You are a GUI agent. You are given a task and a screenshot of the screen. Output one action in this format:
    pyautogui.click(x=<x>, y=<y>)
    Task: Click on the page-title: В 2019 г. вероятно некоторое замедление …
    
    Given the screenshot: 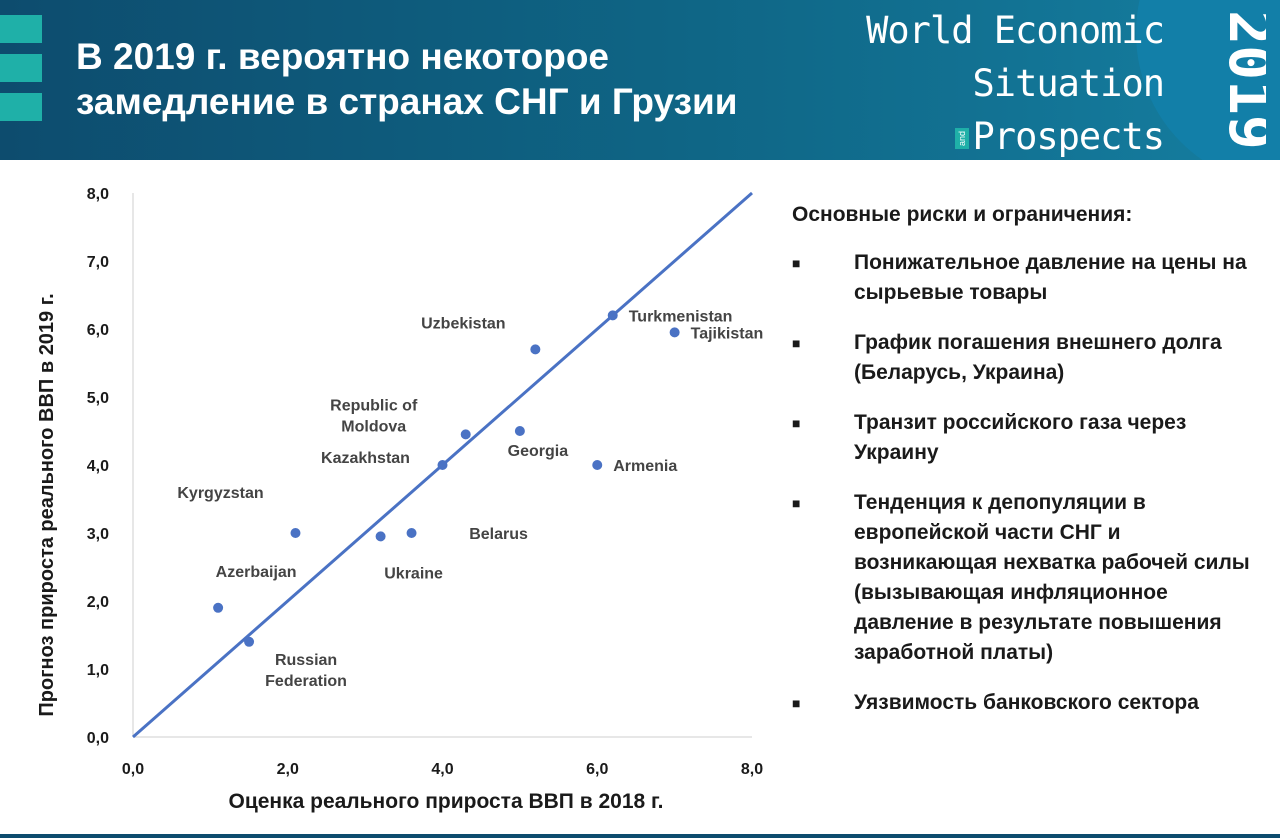 What is the action you would take?
    pyautogui.click(x=407, y=79)
    